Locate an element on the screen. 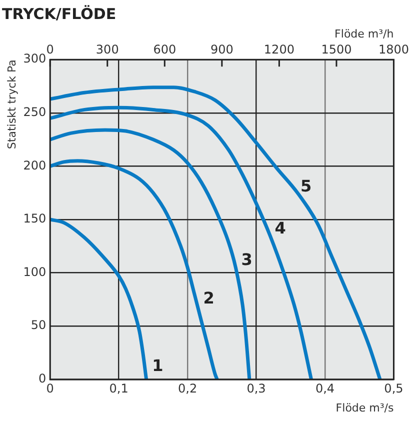 This screenshot has height=421, width=411. series-label: 4 is located at coordinates (280, 228).